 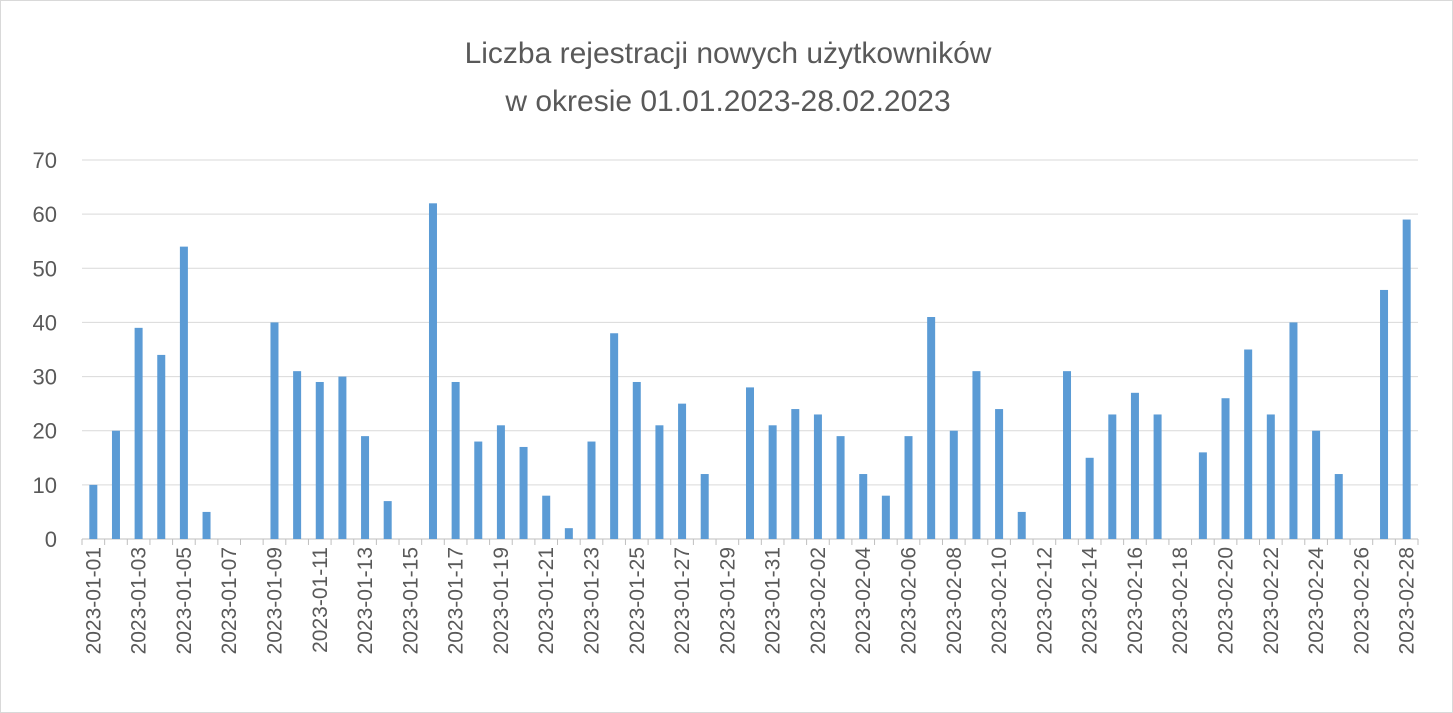 I want to click on chart-title-line-2: w okresie 01.01.2023-28.02.2023, so click(x=727, y=101).